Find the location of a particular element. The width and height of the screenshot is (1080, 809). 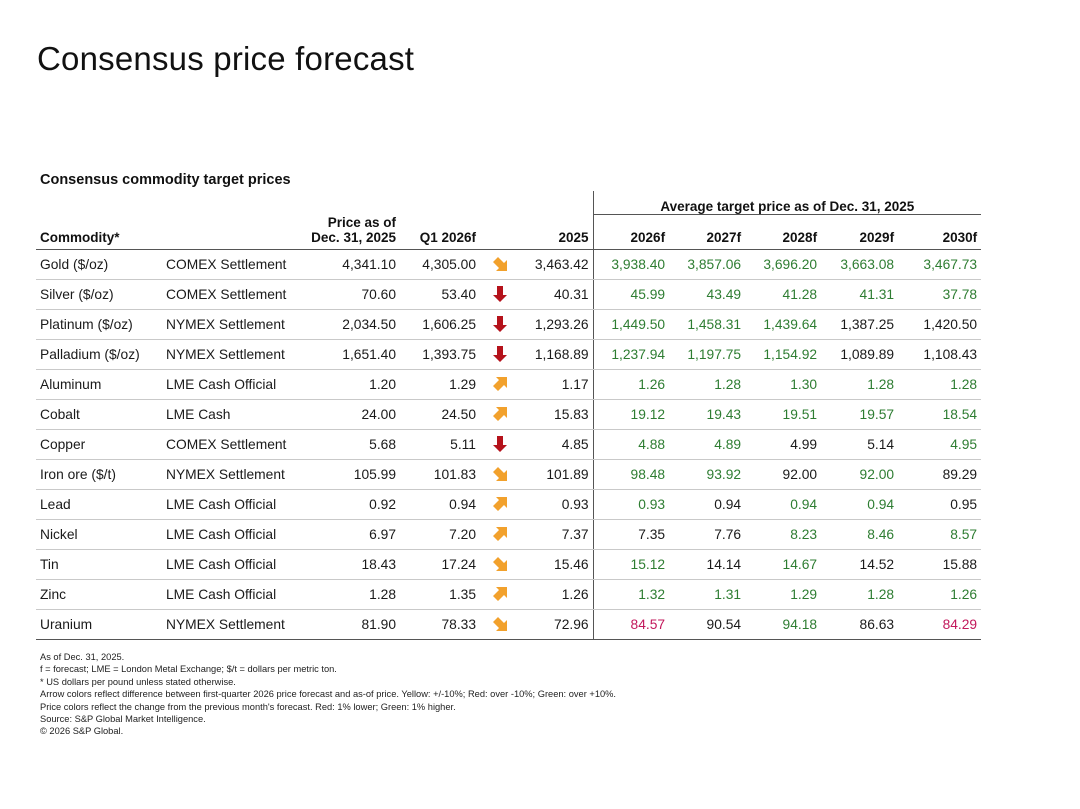

cell-commodity: Platinum ($/oz) is located at coordinates (99, 324).